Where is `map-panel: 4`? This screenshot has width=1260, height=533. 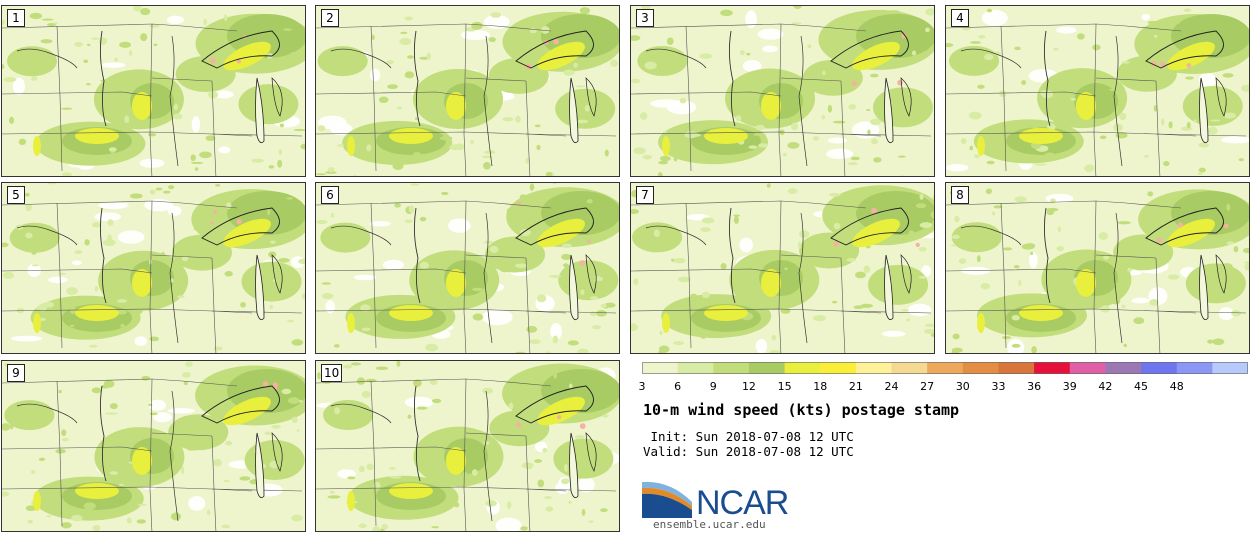 map-panel: 4 is located at coordinates (1097, 91).